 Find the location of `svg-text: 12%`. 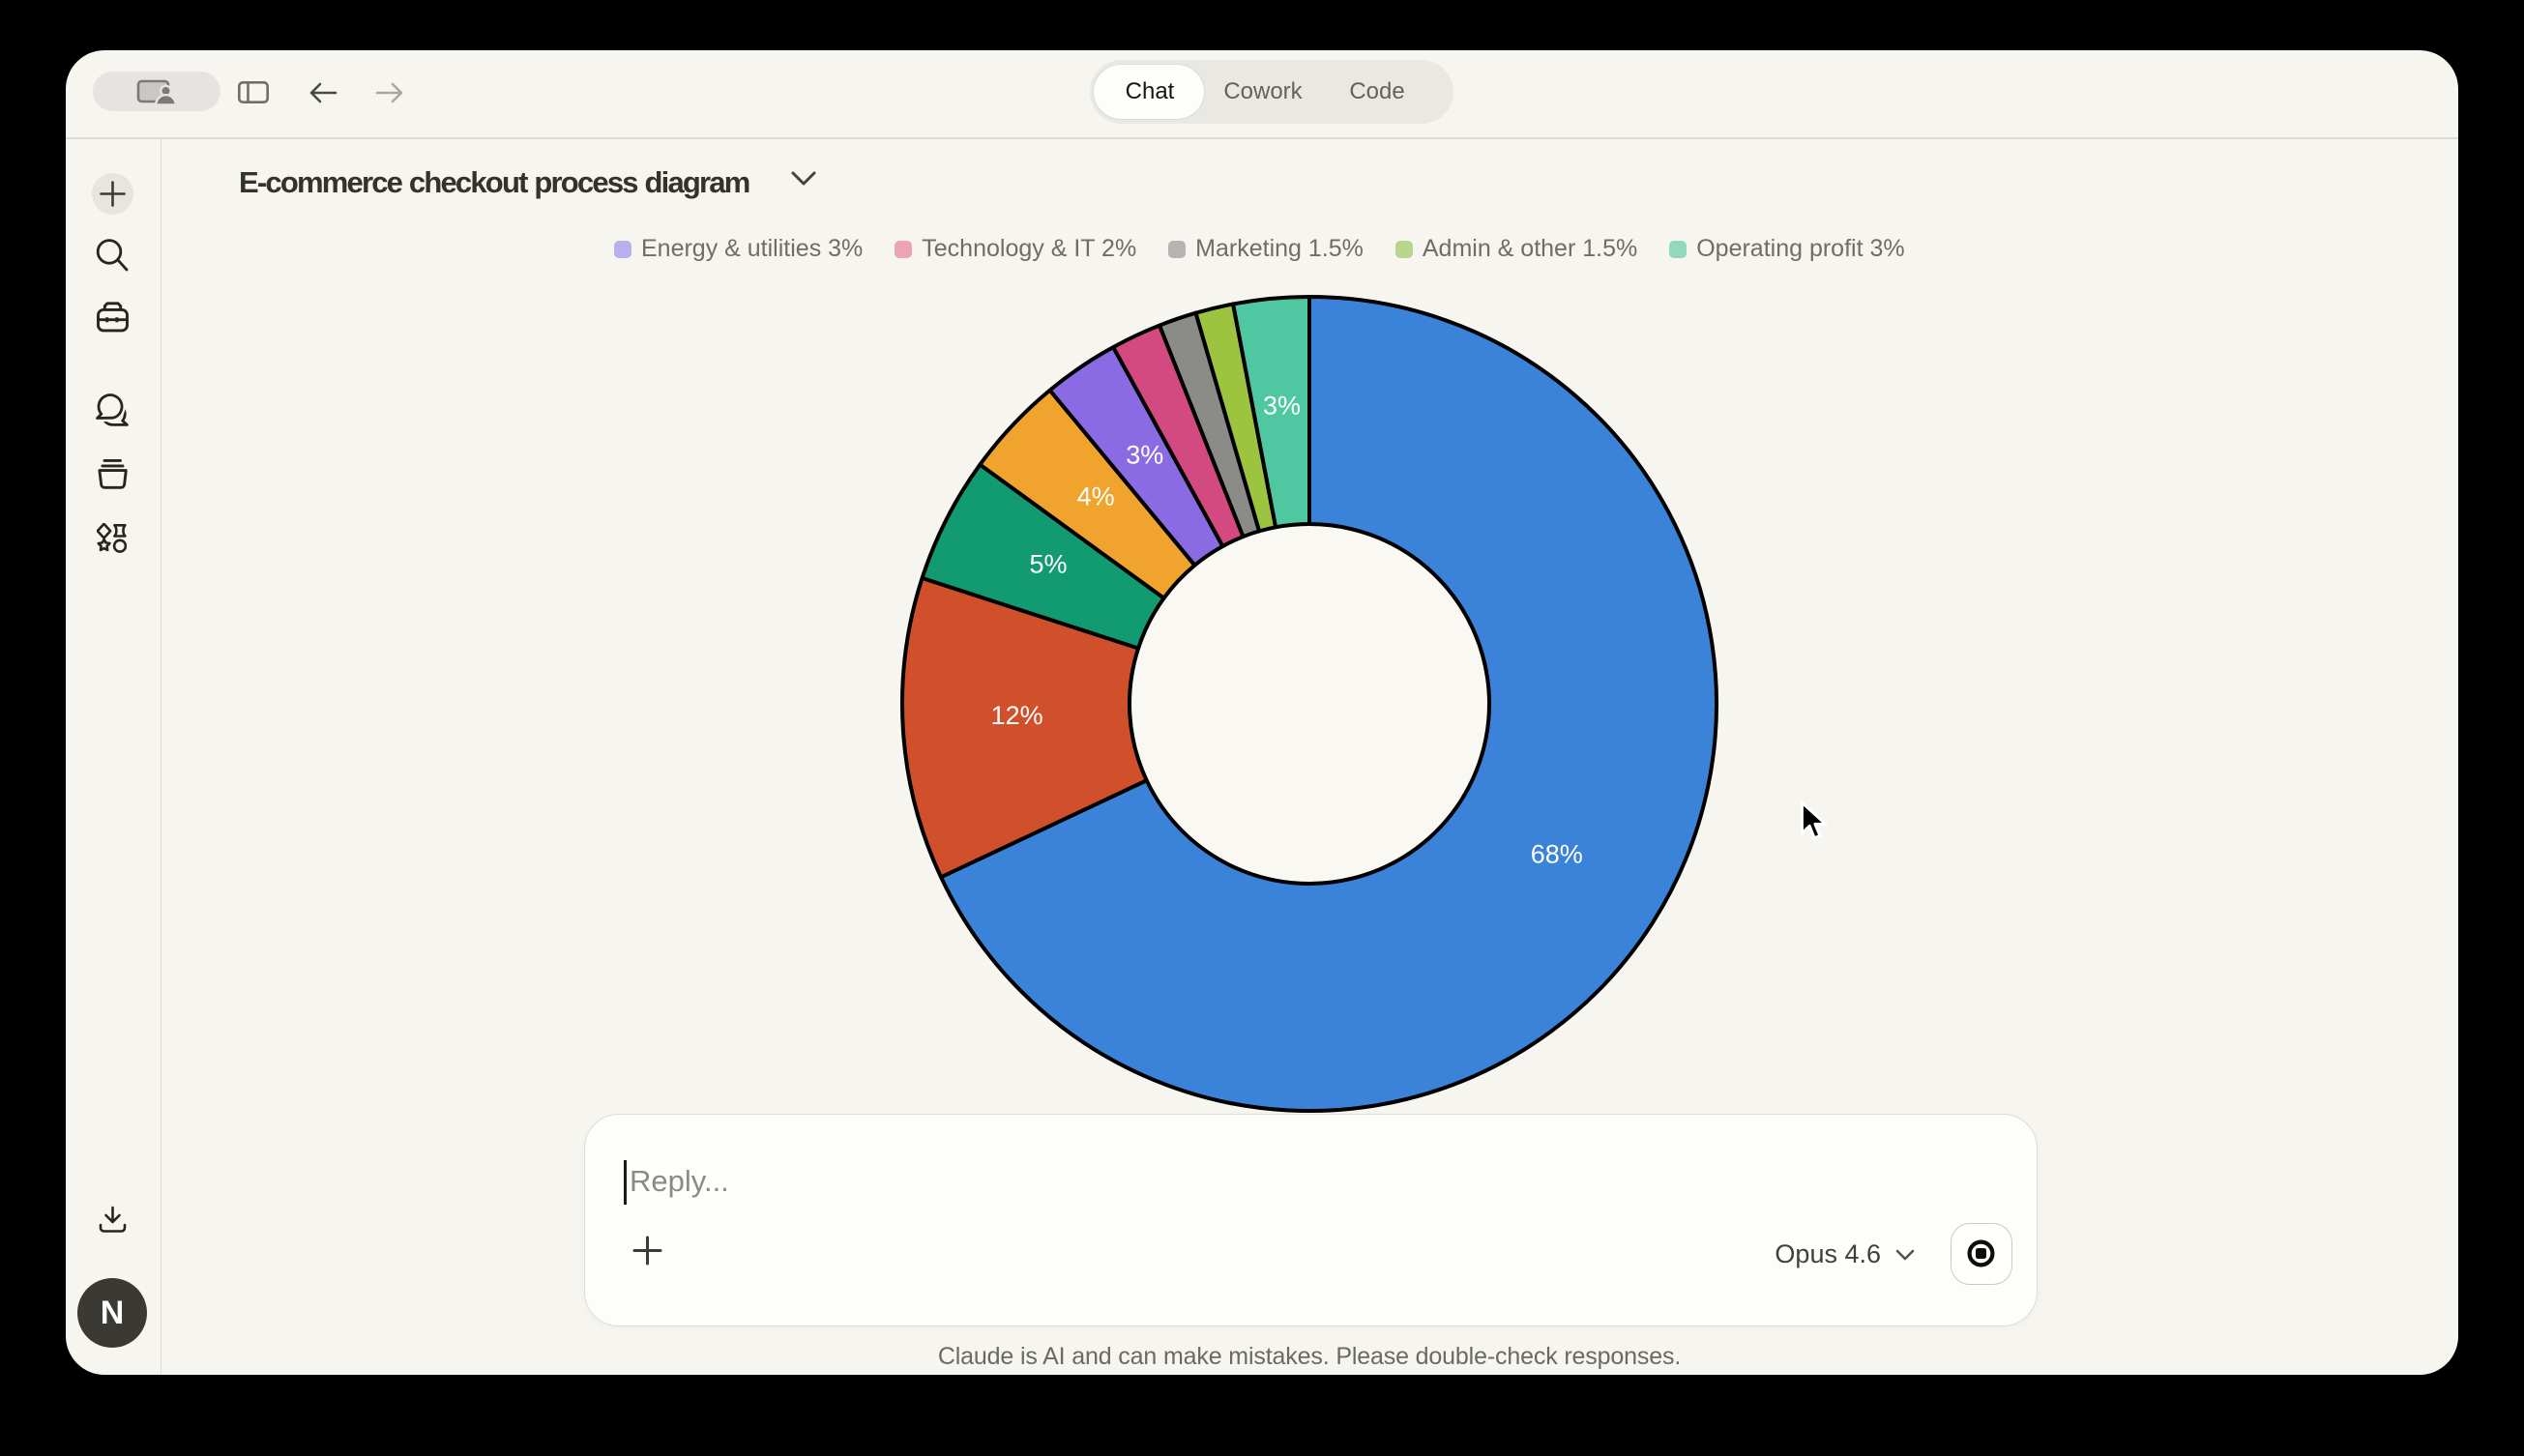

svg-text: 12% is located at coordinates (1017, 716).